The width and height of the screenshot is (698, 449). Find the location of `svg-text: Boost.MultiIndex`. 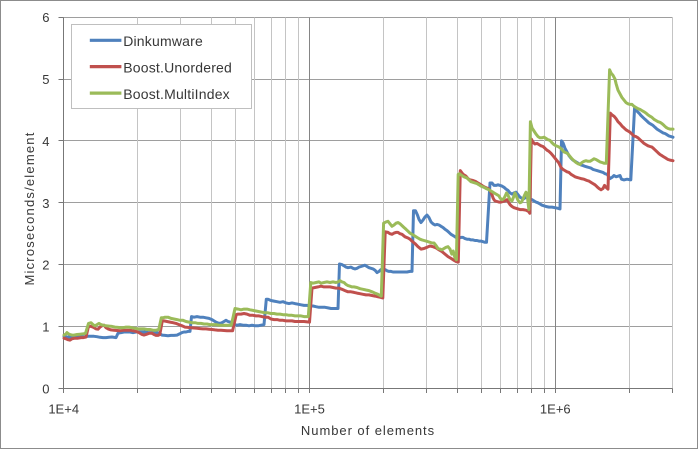

svg-text: Boost.MultiIndex is located at coordinates (176, 94).